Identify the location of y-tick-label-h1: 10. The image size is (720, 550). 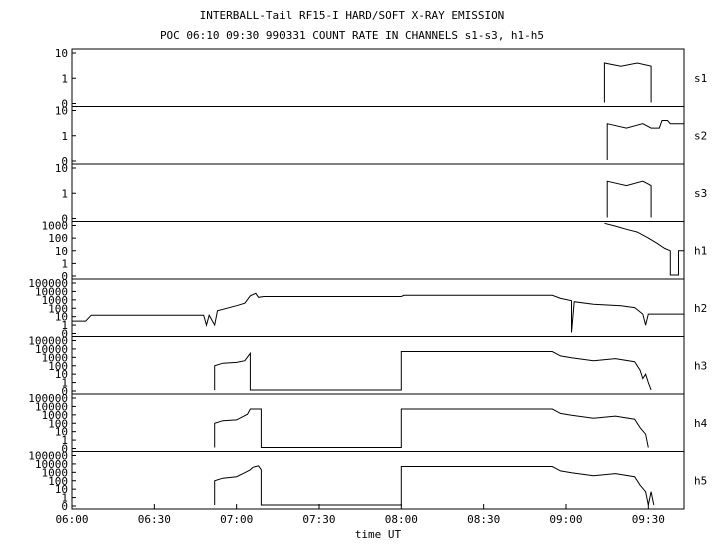
(61, 251).